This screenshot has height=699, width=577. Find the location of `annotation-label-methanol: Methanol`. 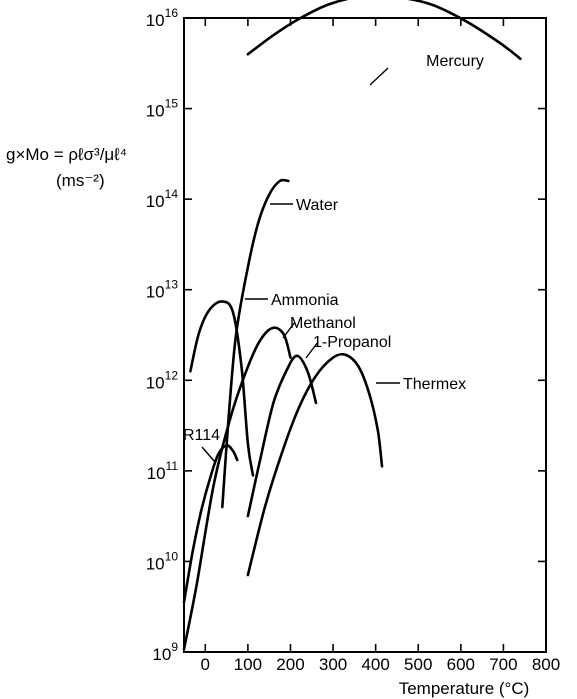

annotation-label-methanol: Methanol is located at coordinates (323, 323).